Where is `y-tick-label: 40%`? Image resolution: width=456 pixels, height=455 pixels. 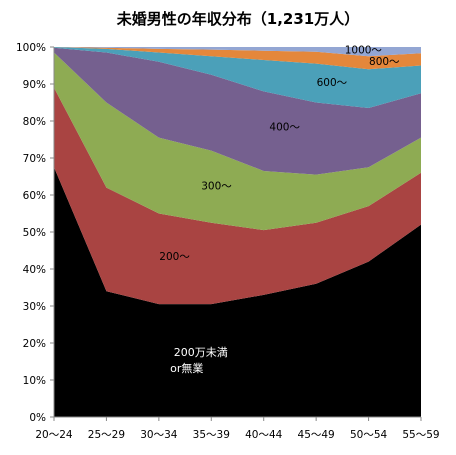
y-tick-label: 40% is located at coordinates (34, 270).